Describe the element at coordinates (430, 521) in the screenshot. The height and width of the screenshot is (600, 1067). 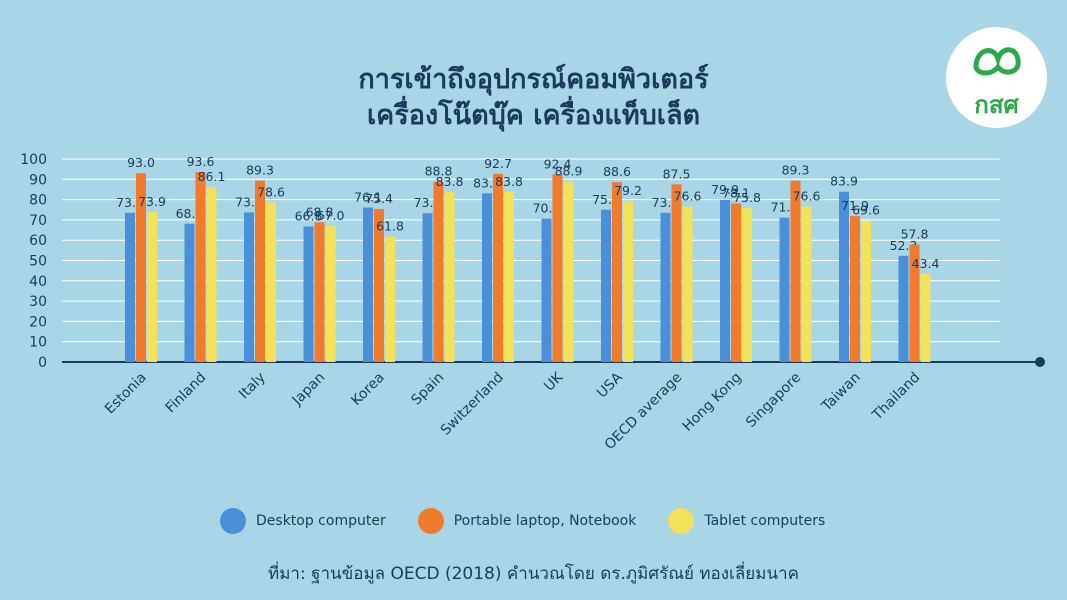
I see `legend-swatch-laptop` at that location.